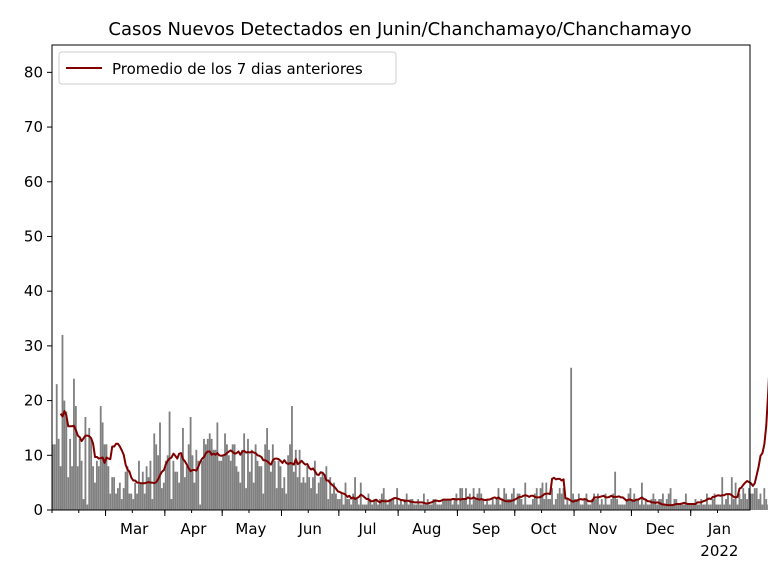  Describe the element at coordinates (38, 291) in the screenshot. I see `y-axis: 0 10 20 30 40 50 60 70 80` at that location.